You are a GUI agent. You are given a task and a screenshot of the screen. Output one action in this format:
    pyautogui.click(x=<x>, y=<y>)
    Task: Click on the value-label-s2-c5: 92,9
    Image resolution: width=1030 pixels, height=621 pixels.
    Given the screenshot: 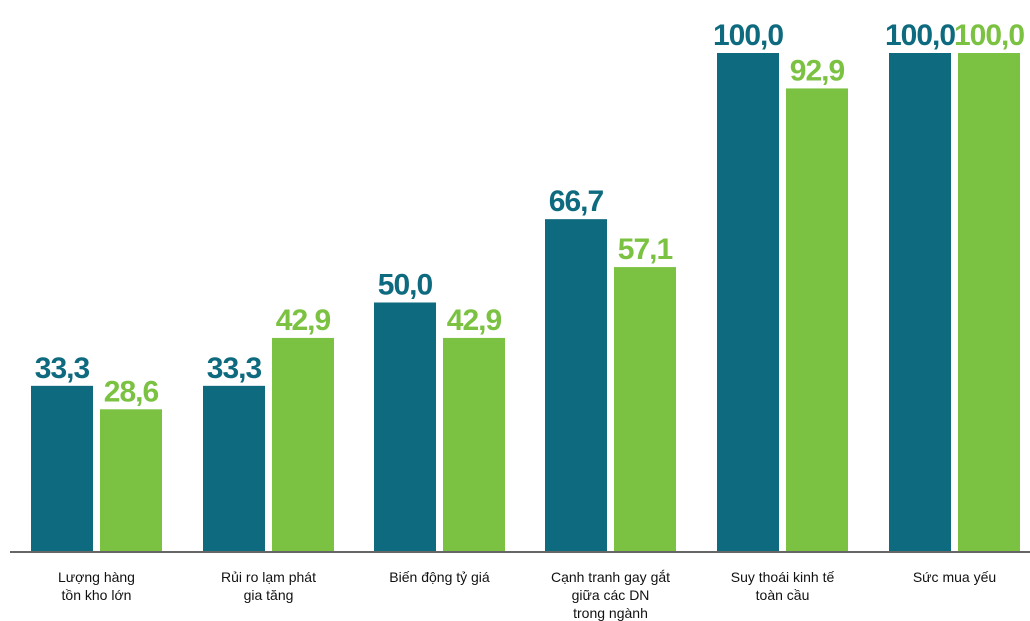 What is the action you would take?
    pyautogui.click(x=817, y=70)
    